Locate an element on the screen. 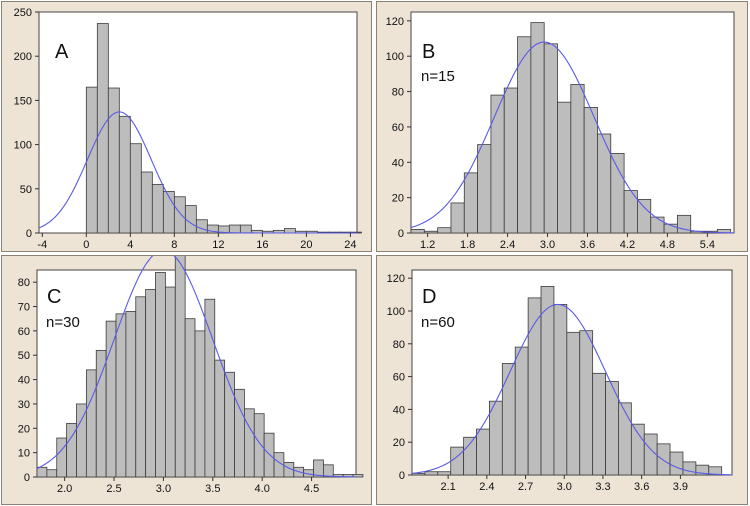 The height and width of the screenshot is (506, 750). y-tick-label: 150 is located at coordinates (23, 101).